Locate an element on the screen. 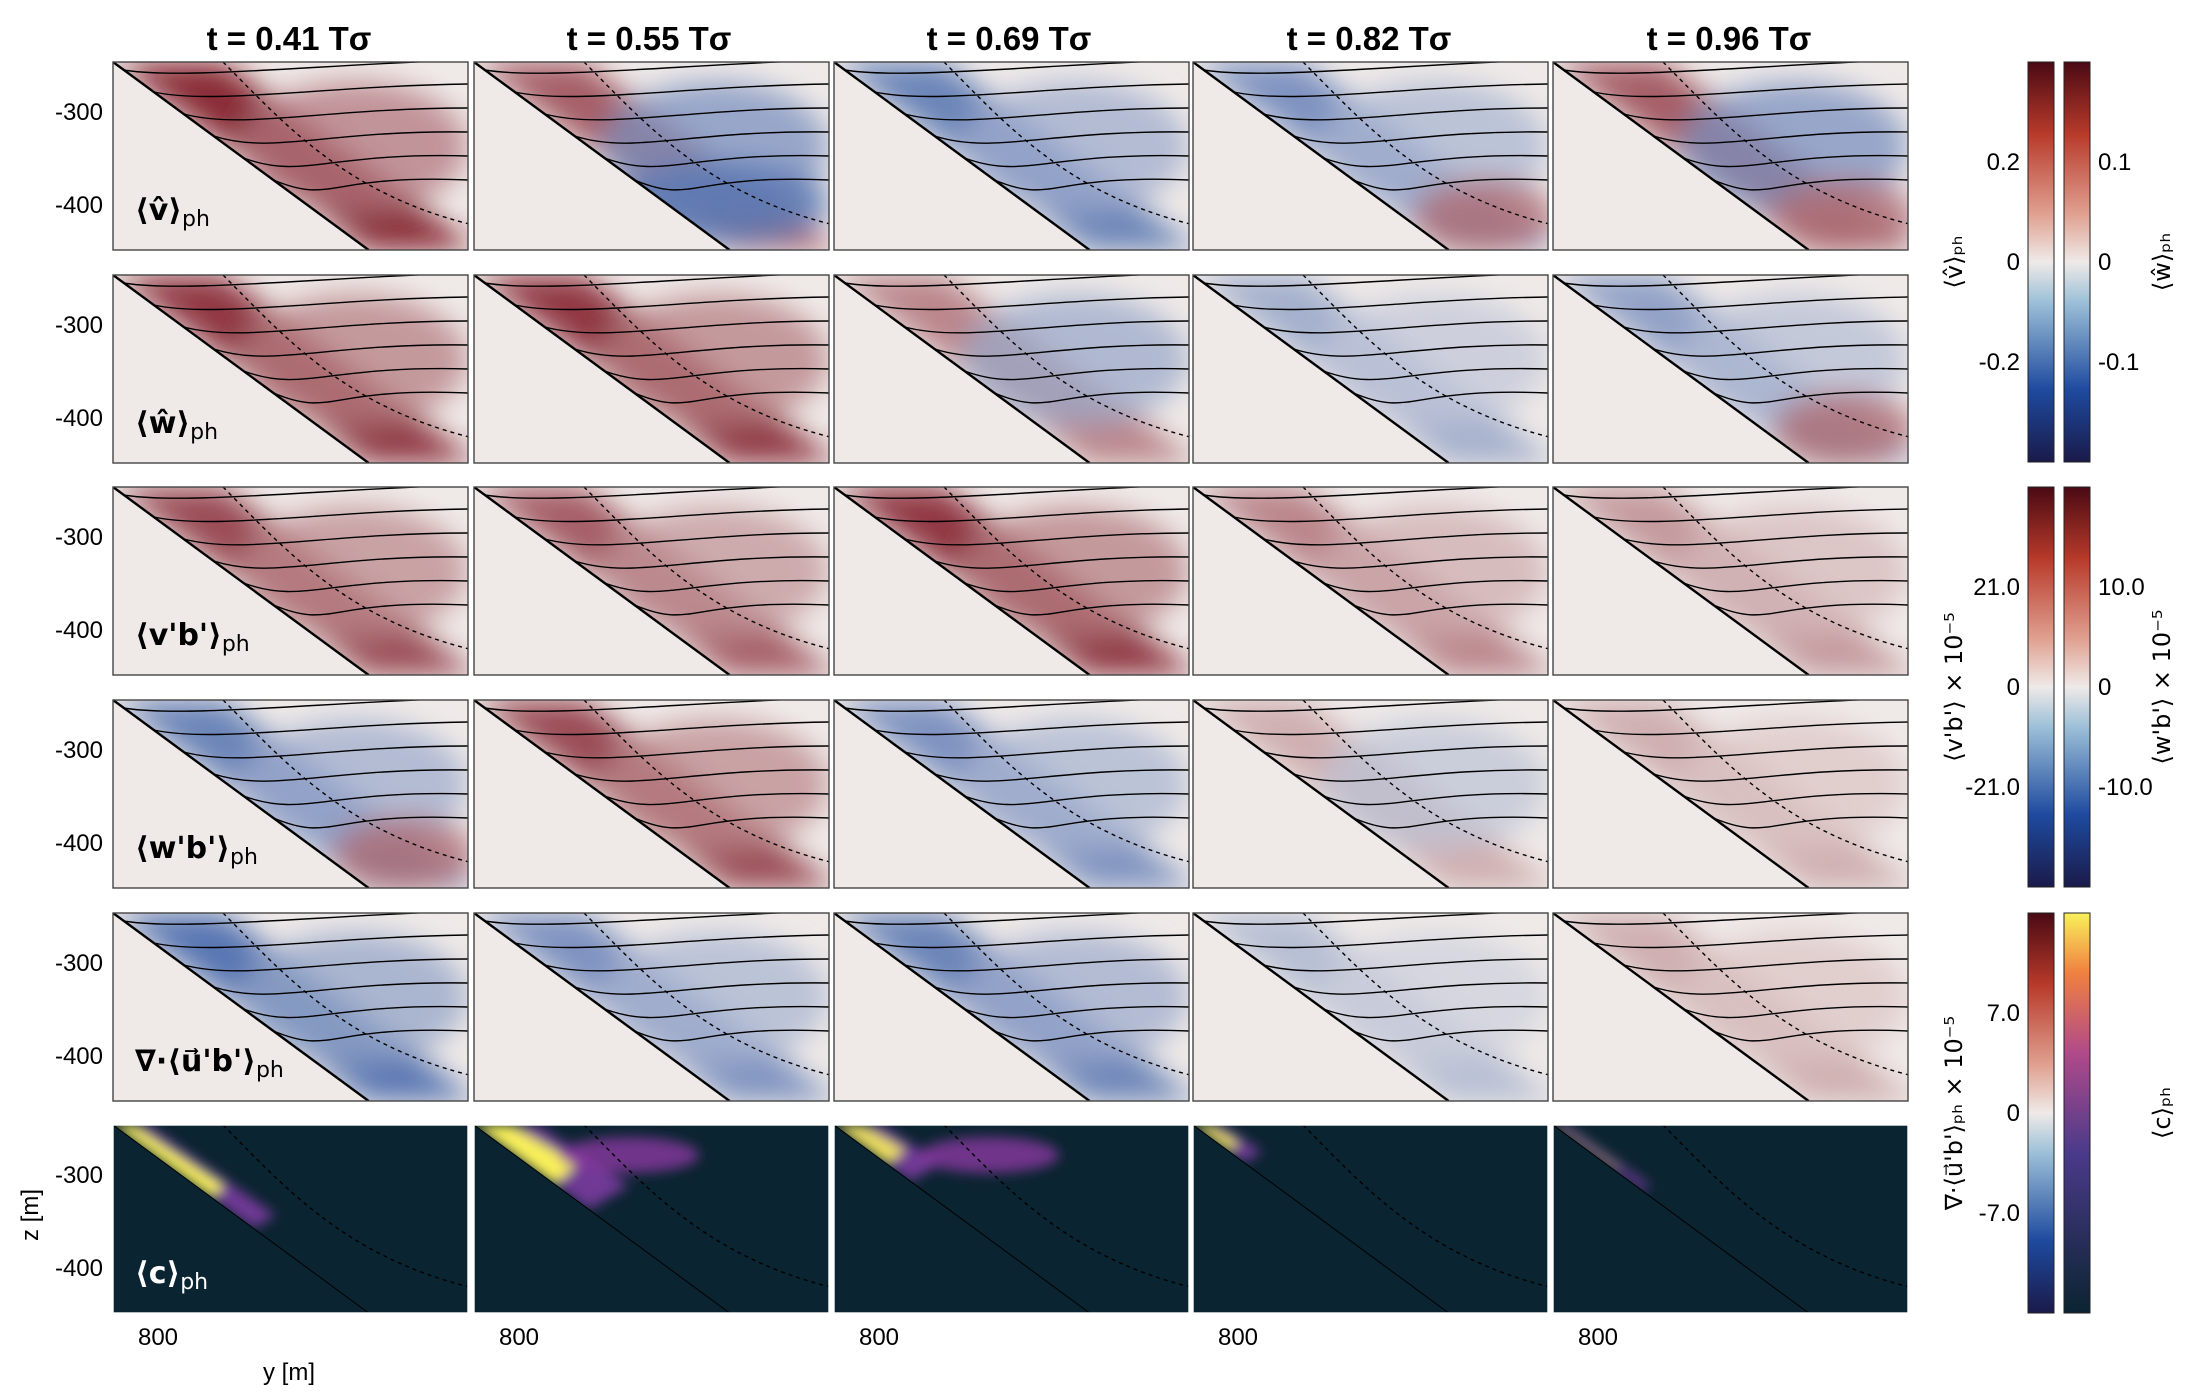 This screenshot has height=1400, width=2200. row-label-main: ⟨v'b'⟩ is located at coordinates (178, 635).